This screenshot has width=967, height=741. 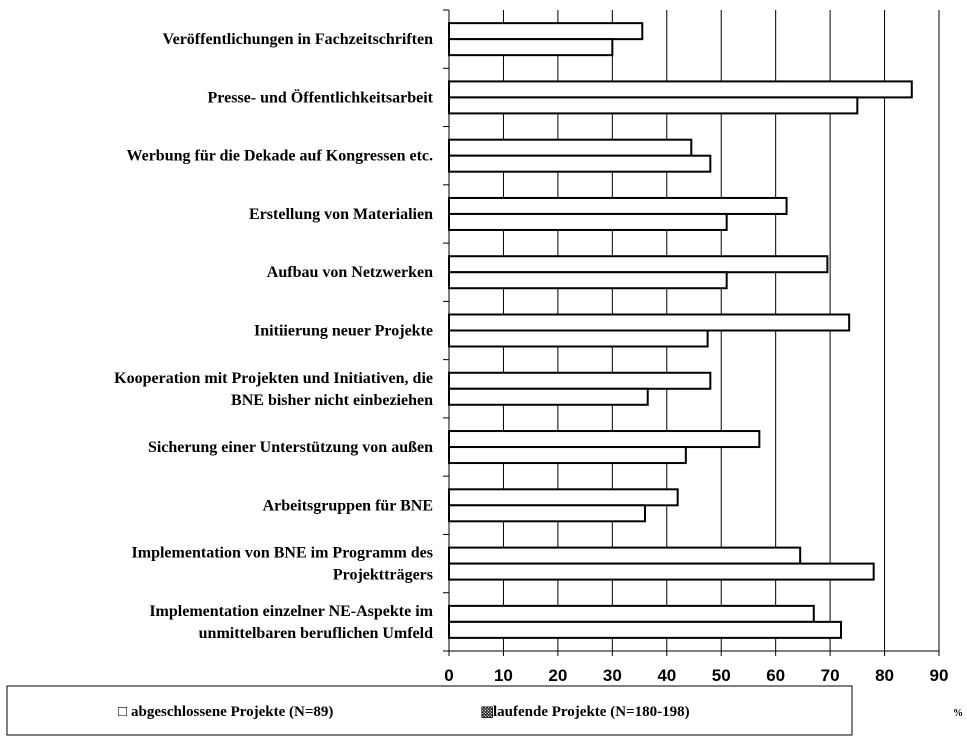 What do you see at coordinates (958, 713) in the screenshot?
I see `unit-label: %` at bounding box center [958, 713].